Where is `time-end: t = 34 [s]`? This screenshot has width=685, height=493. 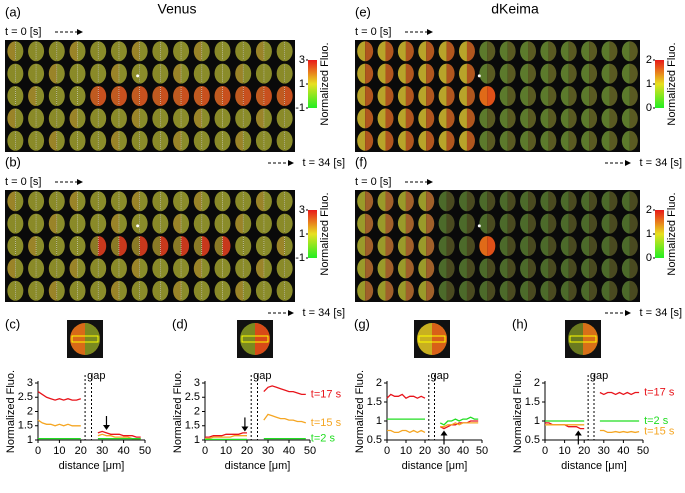 time-end: t = 34 [s] is located at coordinates (661, 163).